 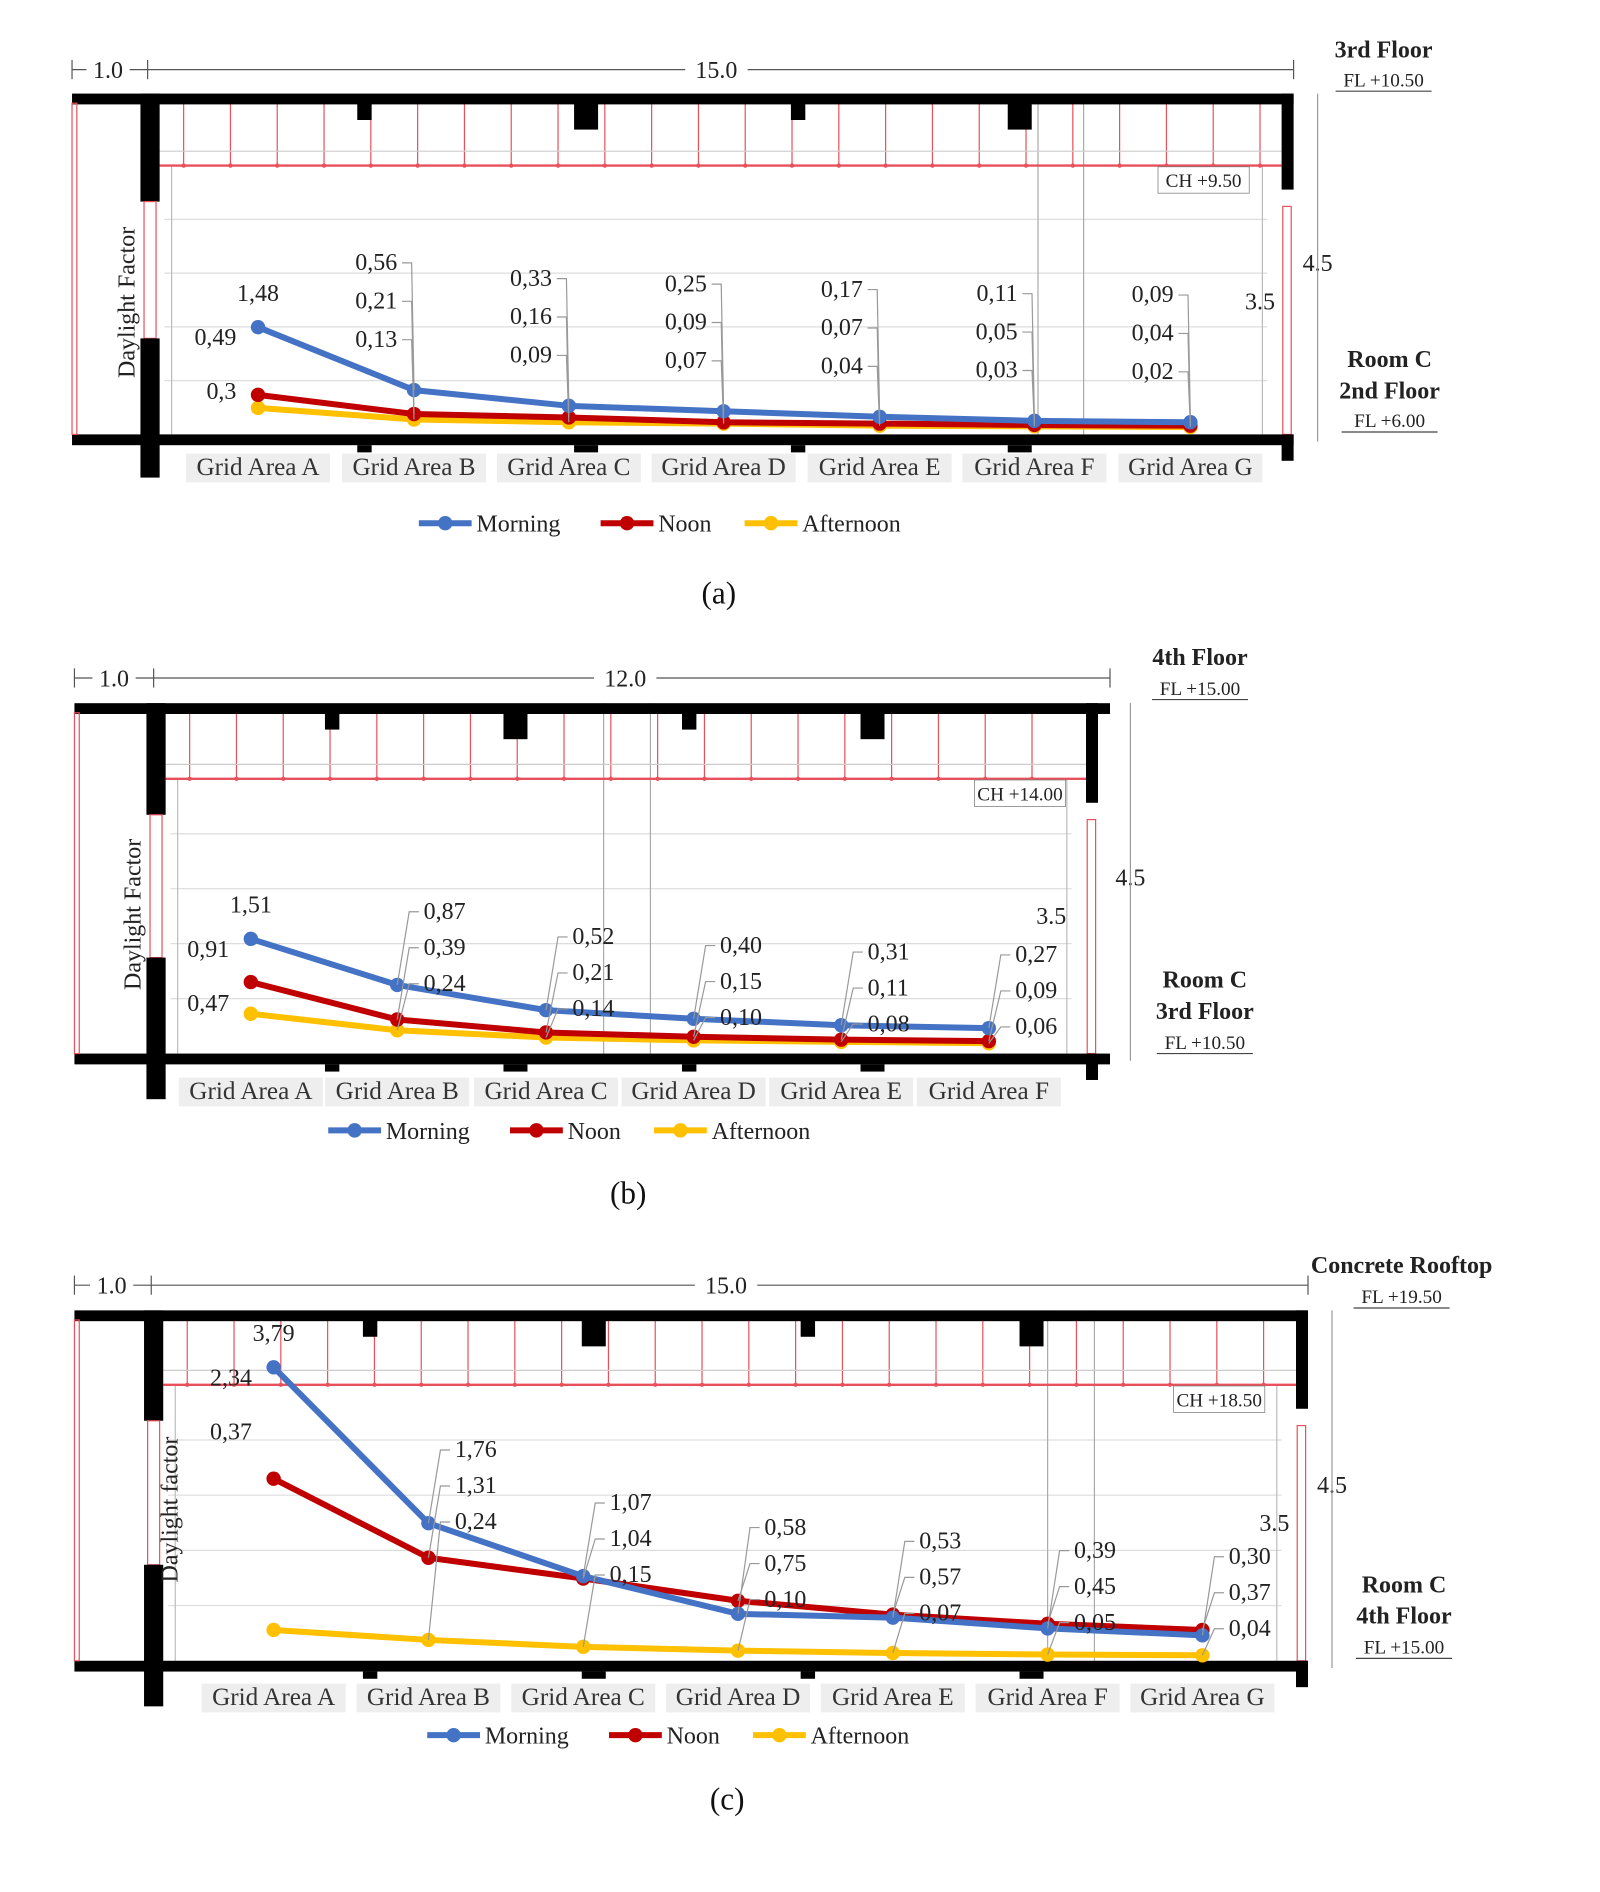 What do you see at coordinates (127, 302) in the screenshot?
I see `y-axis-label: Daylight Factor` at bounding box center [127, 302].